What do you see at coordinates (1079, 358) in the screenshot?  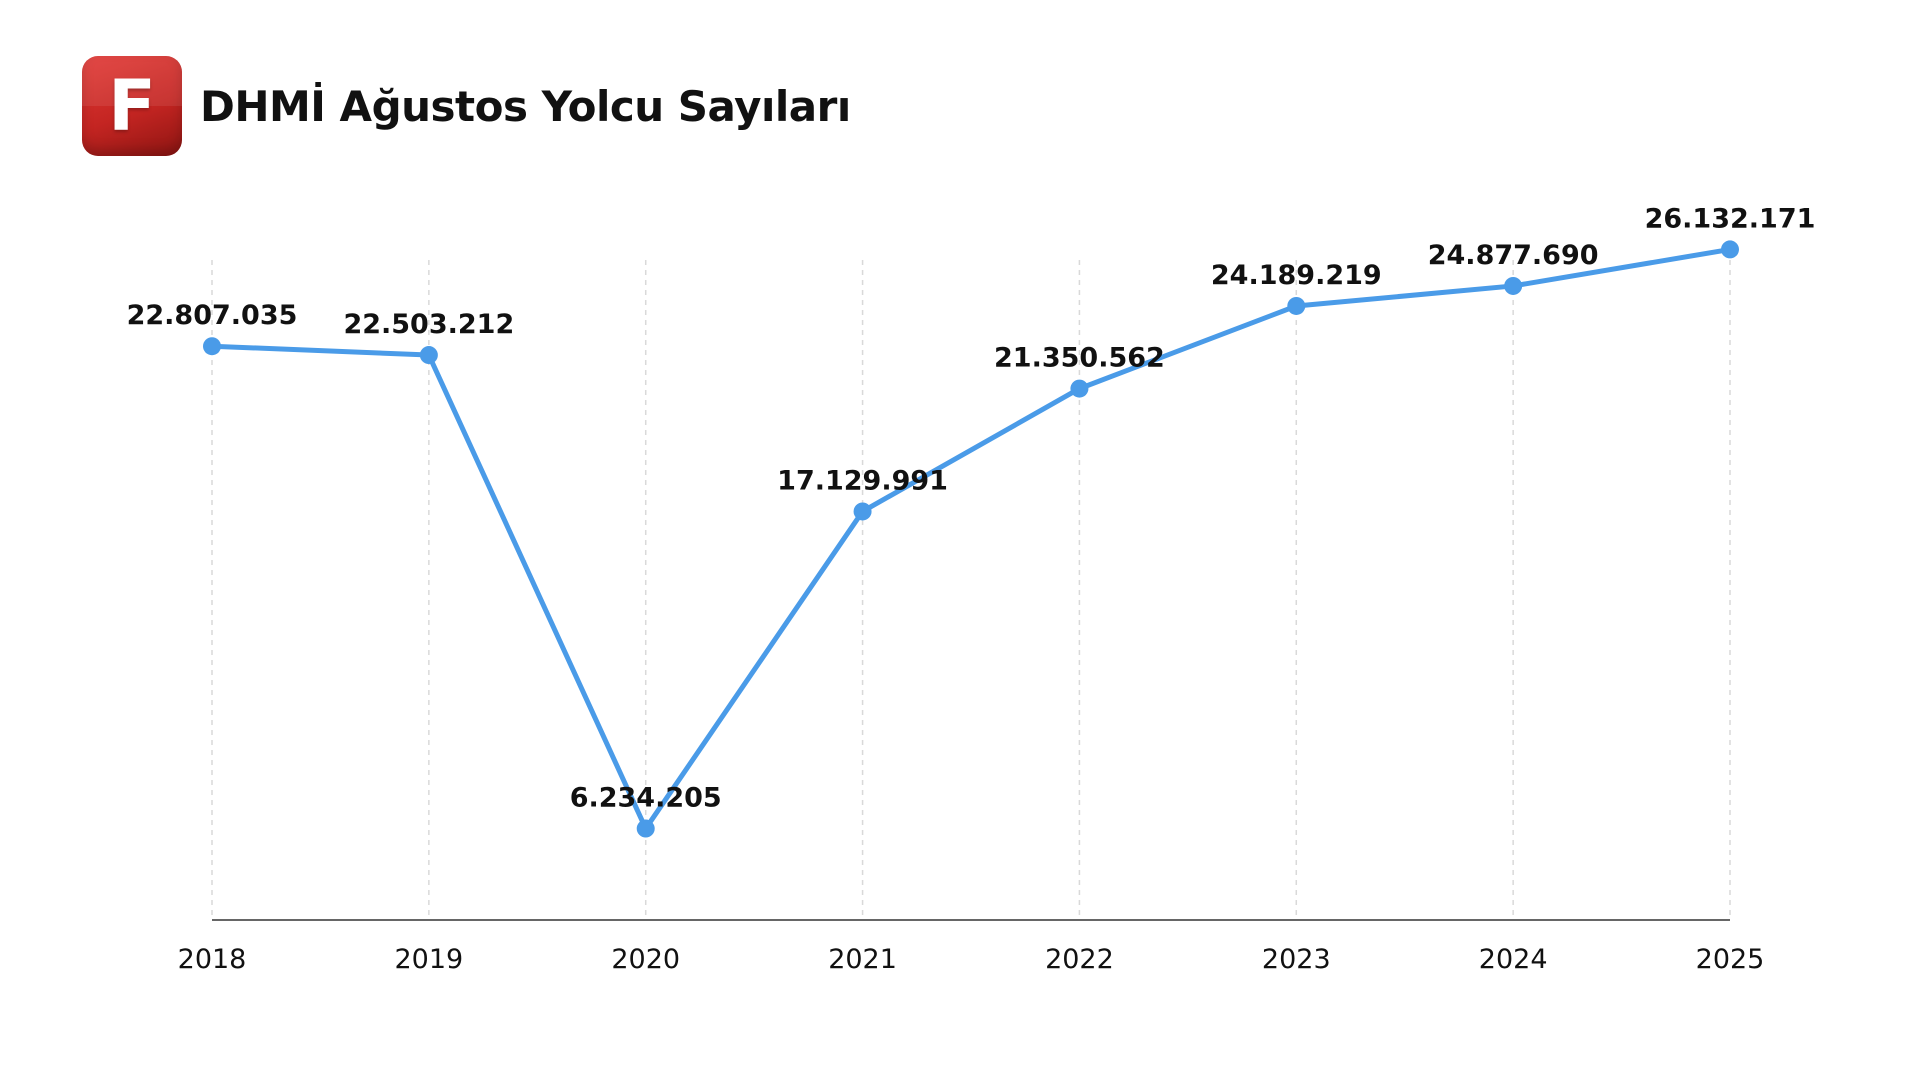 I see `data-label-2022: 21.350.562` at bounding box center [1079, 358].